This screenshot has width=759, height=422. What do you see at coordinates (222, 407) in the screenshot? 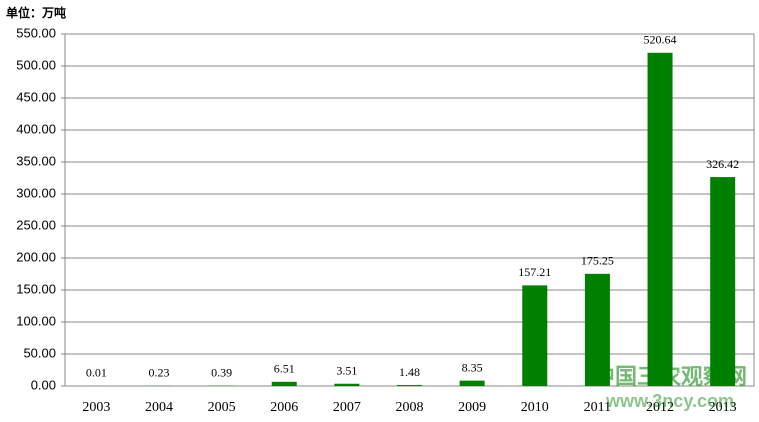
I see `x-tick-label: 2005` at bounding box center [222, 407].